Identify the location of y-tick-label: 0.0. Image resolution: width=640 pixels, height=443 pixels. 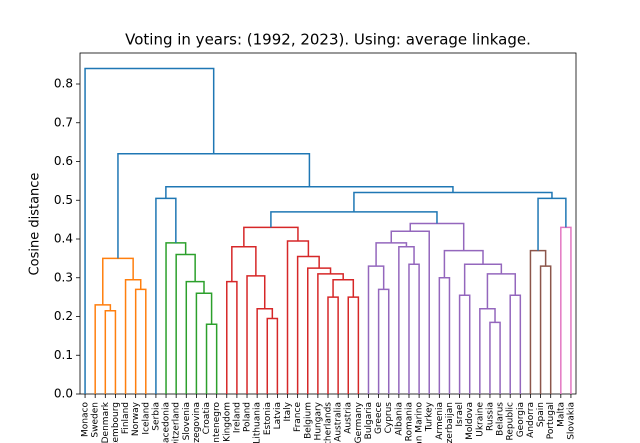
(63, 394).